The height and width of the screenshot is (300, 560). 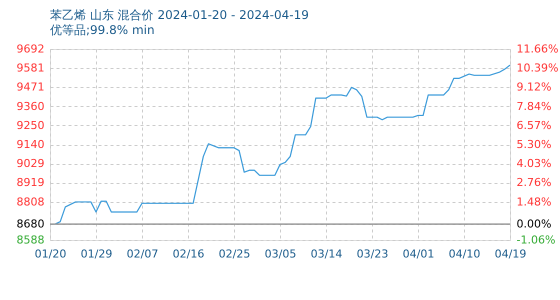 I want to click on y2-tick-label: 6.57%, so click(x=534, y=125).